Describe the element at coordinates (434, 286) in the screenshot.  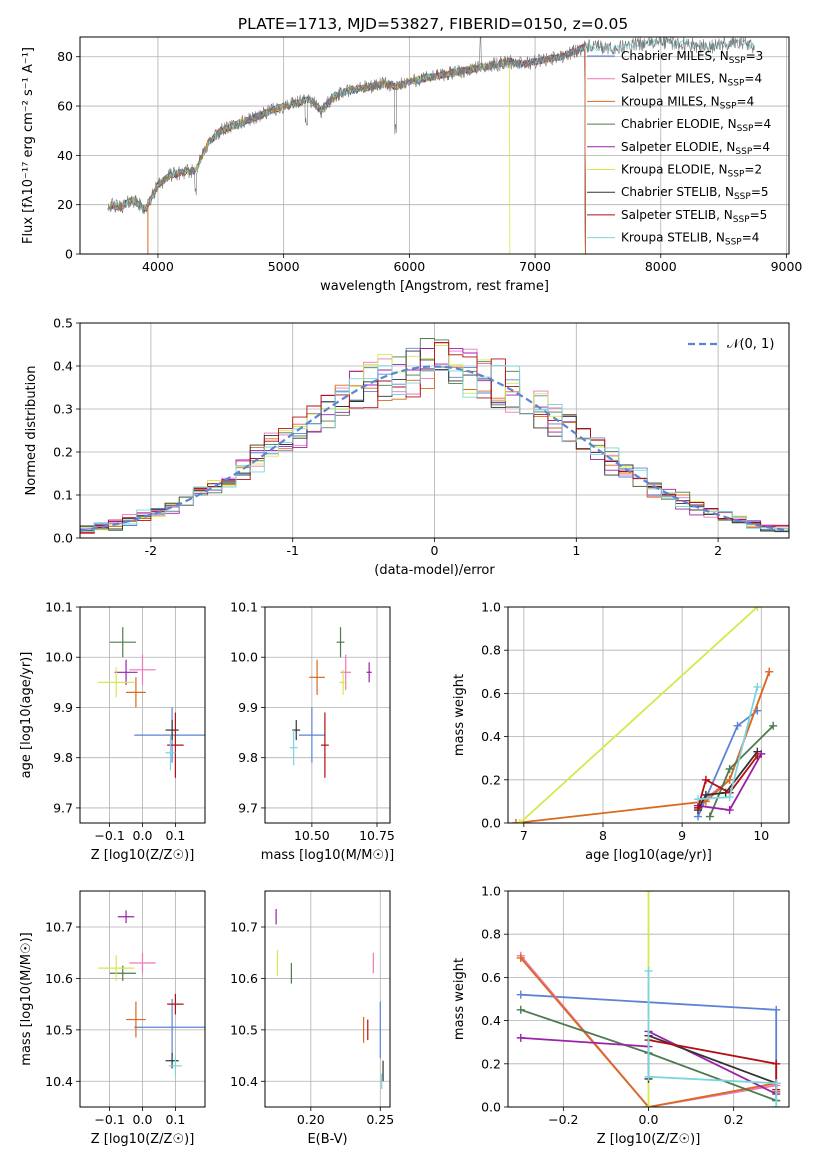
I see `x-axis-label: wavelength [Angstrom, rest frame]` at that location.